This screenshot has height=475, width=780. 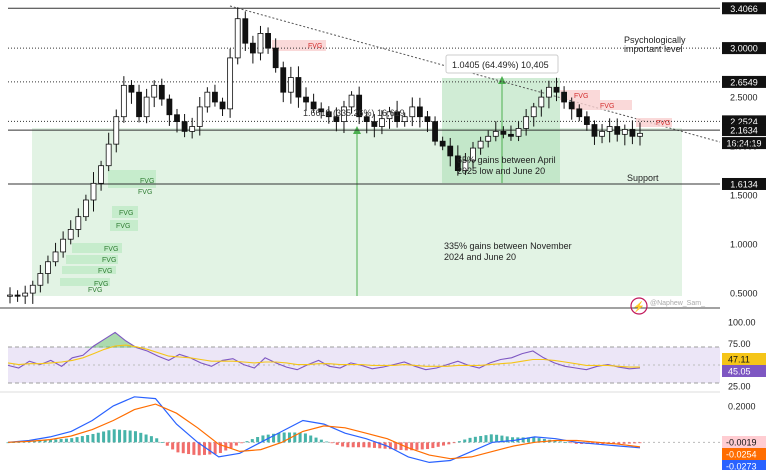 I want to click on macd-tick-label: 0.2000, so click(x=742, y=406).